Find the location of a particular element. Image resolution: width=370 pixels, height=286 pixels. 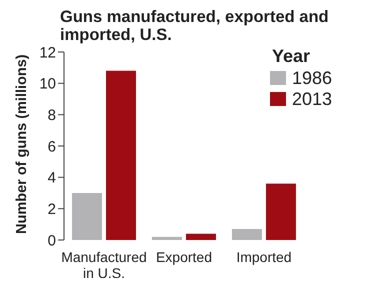

legend-label: 1986 is located at coordinates (311, 78).